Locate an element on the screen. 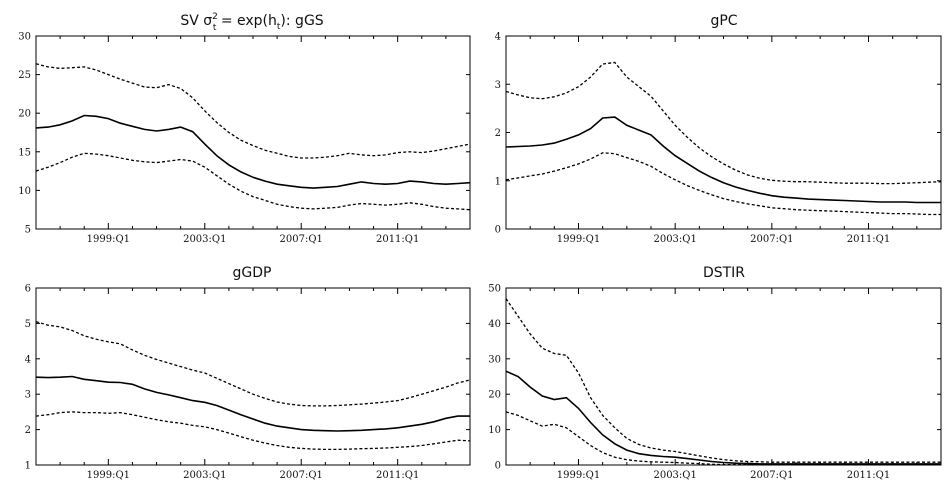 The height and width of the screenshot is (485, 945). ggs-lower-band-line is located at coordinates (253, 181).